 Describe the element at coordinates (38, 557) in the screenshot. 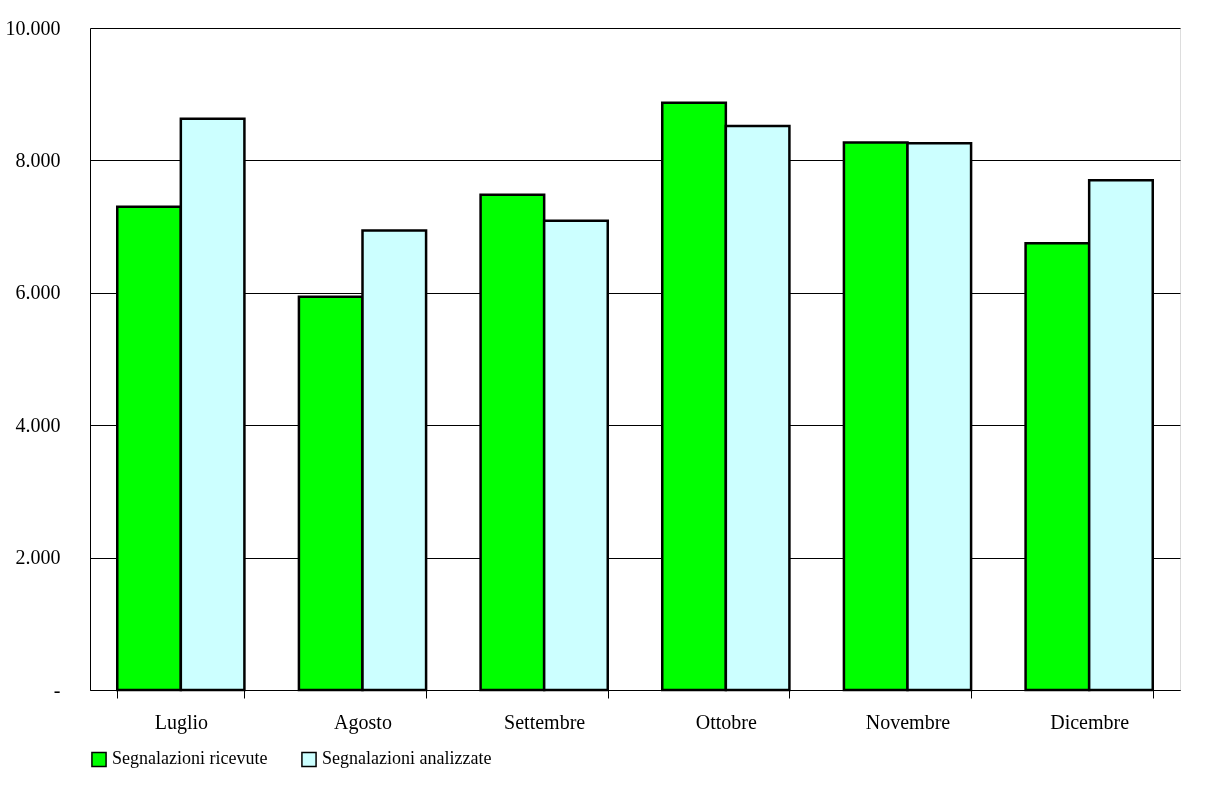

I see `y-tick-label: 2.000` at that location.